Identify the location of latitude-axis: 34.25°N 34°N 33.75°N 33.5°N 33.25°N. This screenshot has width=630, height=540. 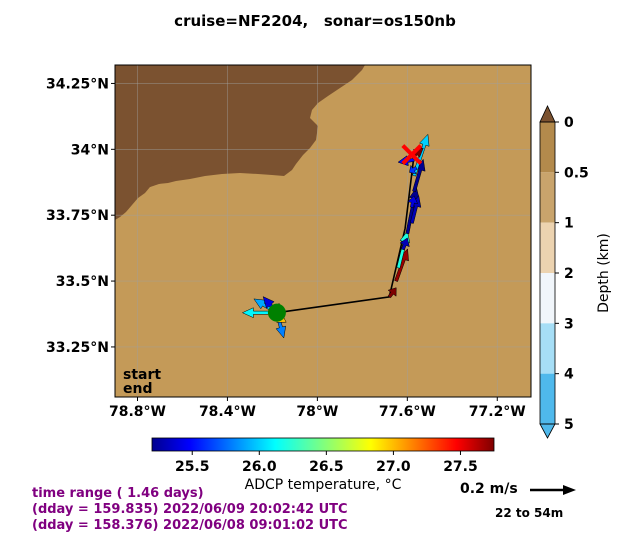
(80, 216).